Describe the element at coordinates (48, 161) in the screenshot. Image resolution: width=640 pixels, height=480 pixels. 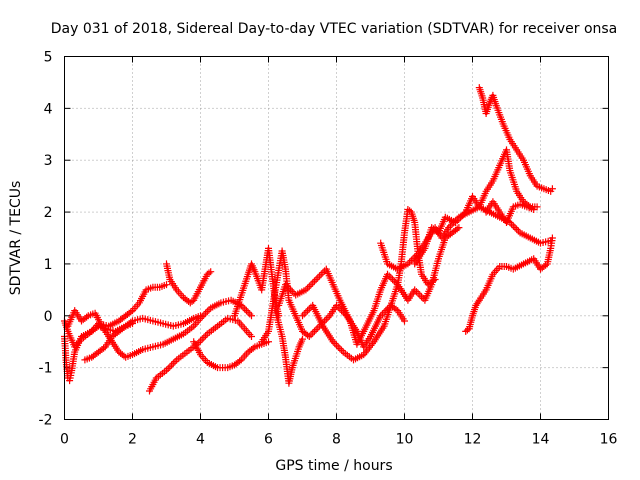
I see `y-tick-label: 3` at that location.